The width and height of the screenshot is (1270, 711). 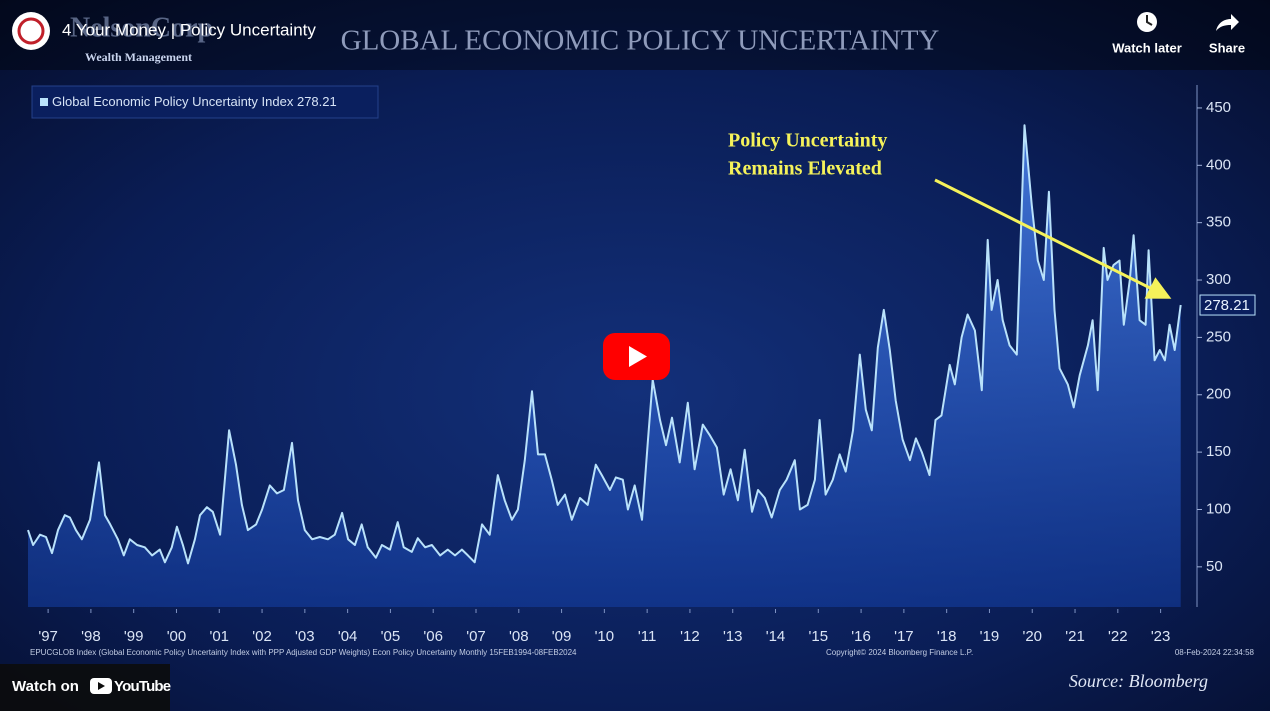 What do you see at coordinates (1218, 107) in the screenshot?
I see `y-tick-label: 450` at bounding box center [1218, 107].